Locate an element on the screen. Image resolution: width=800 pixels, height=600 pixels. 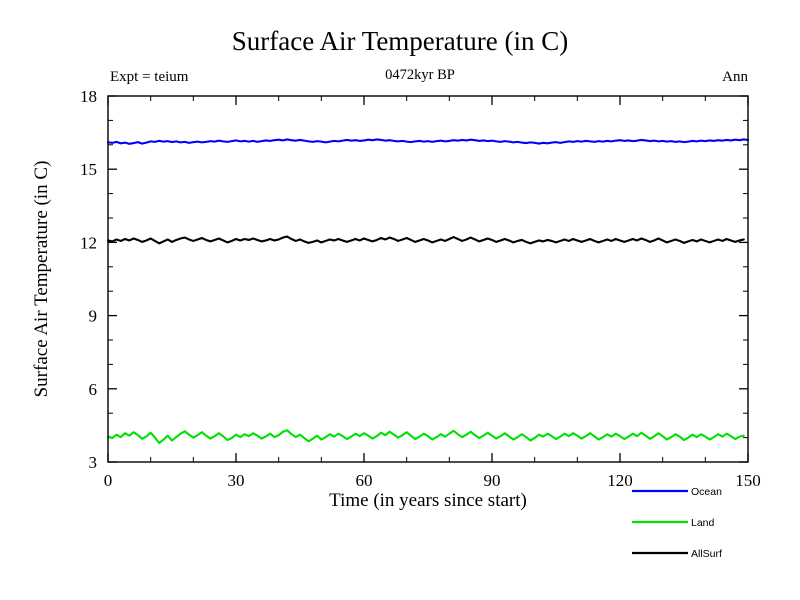
y-tick-label: 18 is located at coordinates (88, 96).